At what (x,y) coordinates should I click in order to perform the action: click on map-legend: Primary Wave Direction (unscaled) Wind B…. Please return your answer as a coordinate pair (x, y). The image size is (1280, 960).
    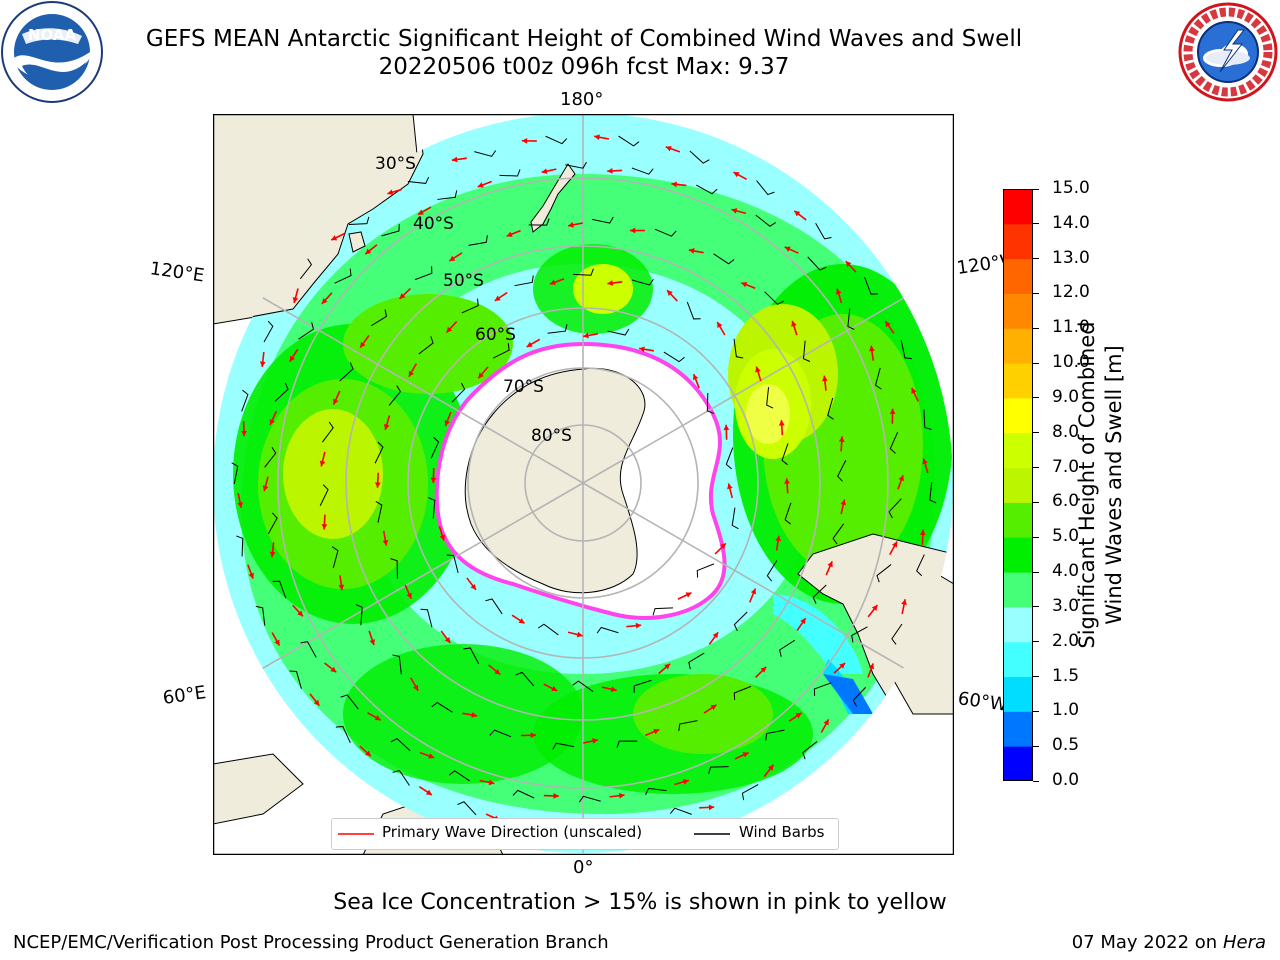
    Looking at the image, I should click on (585, 834).